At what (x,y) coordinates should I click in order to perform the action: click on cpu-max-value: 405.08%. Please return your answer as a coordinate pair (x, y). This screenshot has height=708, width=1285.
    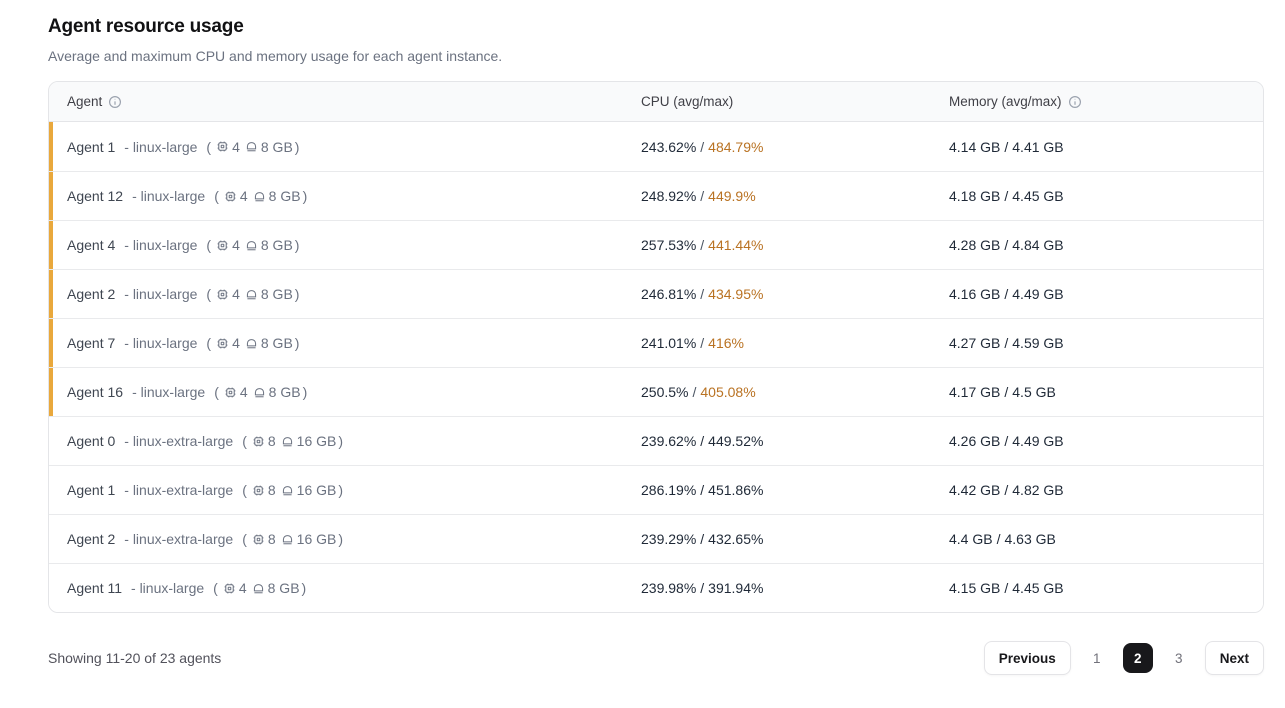
    Looking at the image, I should click on (728, 392).